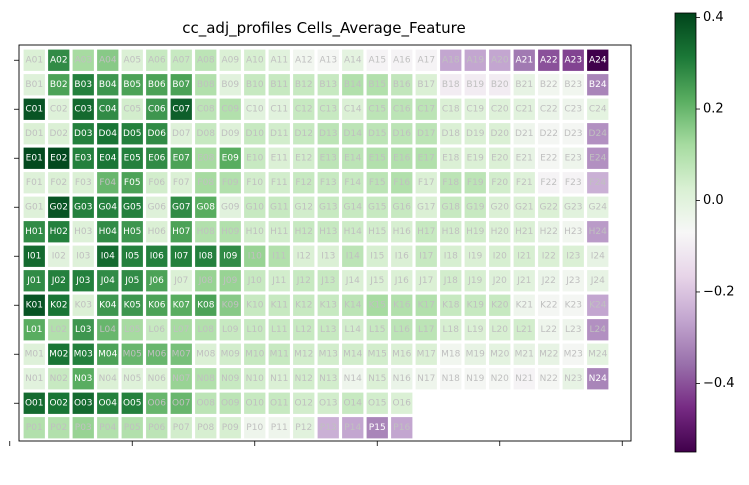 The height and width of the screenshot is (485, 749). I want to click on cell-F08, so click(206, 183).